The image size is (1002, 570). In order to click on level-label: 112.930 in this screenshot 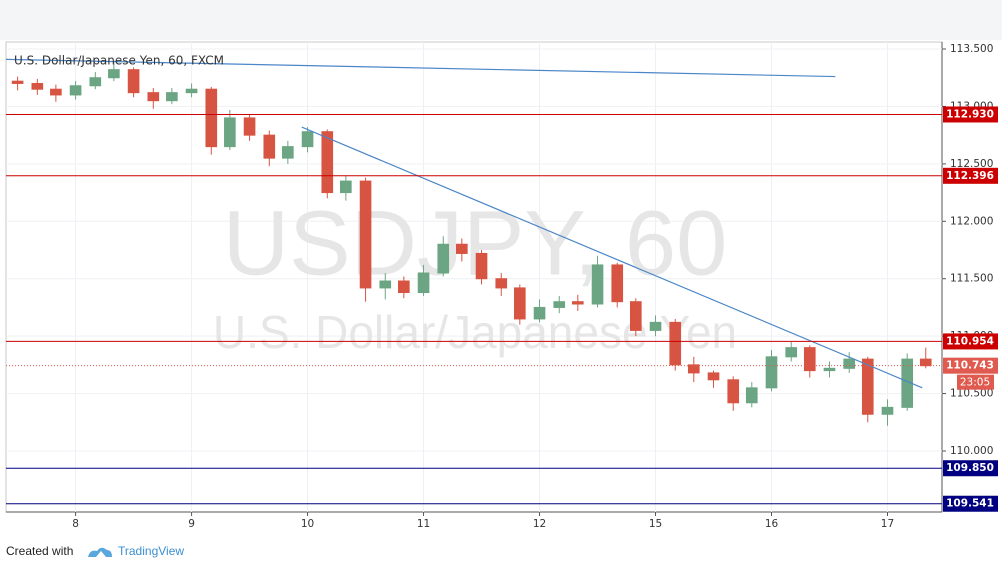, I will do `click(970, 114)`.